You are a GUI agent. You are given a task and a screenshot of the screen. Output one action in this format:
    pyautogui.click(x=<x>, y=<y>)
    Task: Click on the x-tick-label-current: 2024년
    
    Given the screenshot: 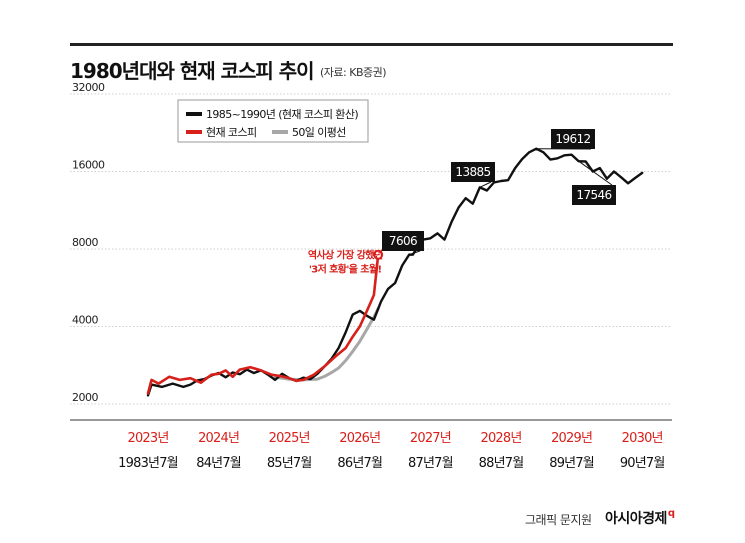 What is the action you would take?
    pyautogui.click(x=218, y=438)
    